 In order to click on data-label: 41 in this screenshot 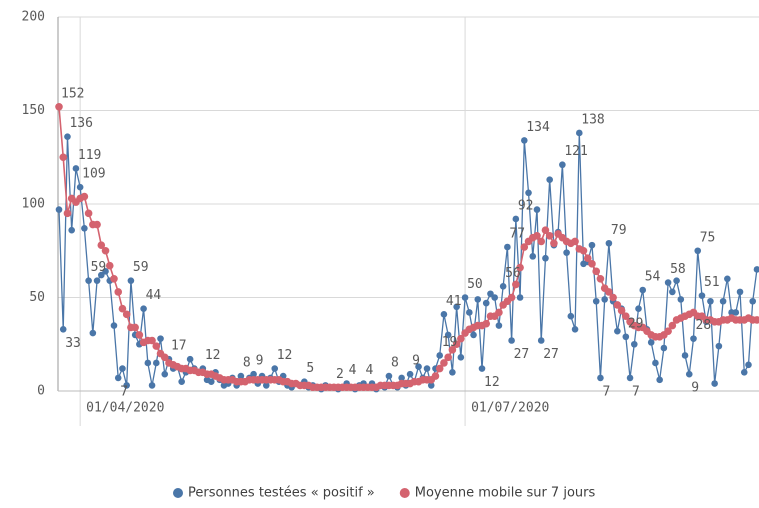, I will do `click(454, 301)`.